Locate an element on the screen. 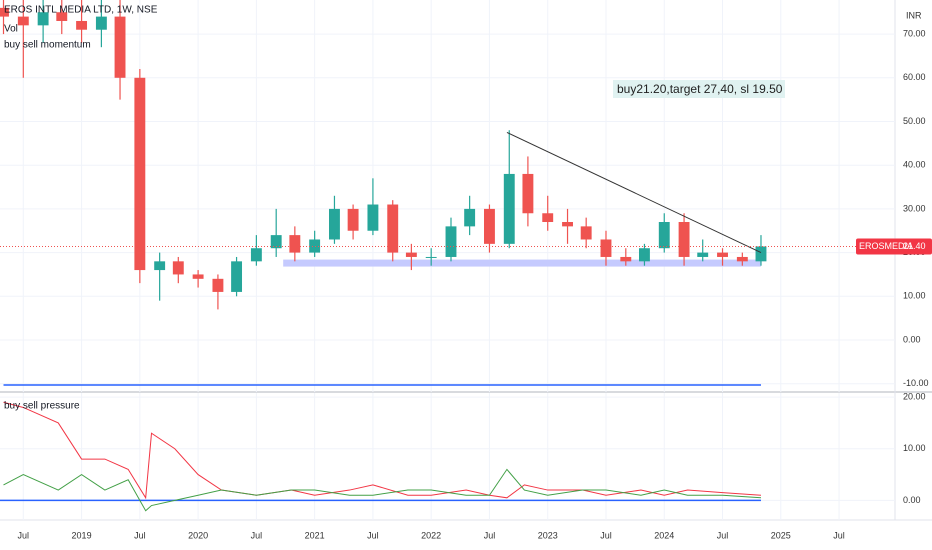 The height and width of the screenshot is (550, 932). y-tick-label: 20.00 is located at coordinates (914, 397).